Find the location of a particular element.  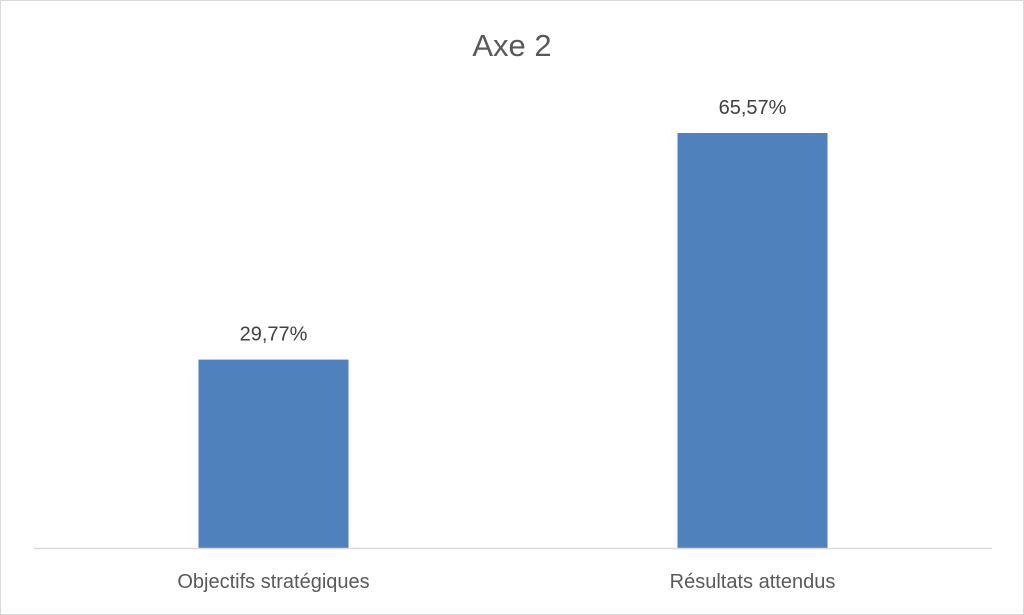

chart-title: Axe 2 is located at coordinates (512, 45).